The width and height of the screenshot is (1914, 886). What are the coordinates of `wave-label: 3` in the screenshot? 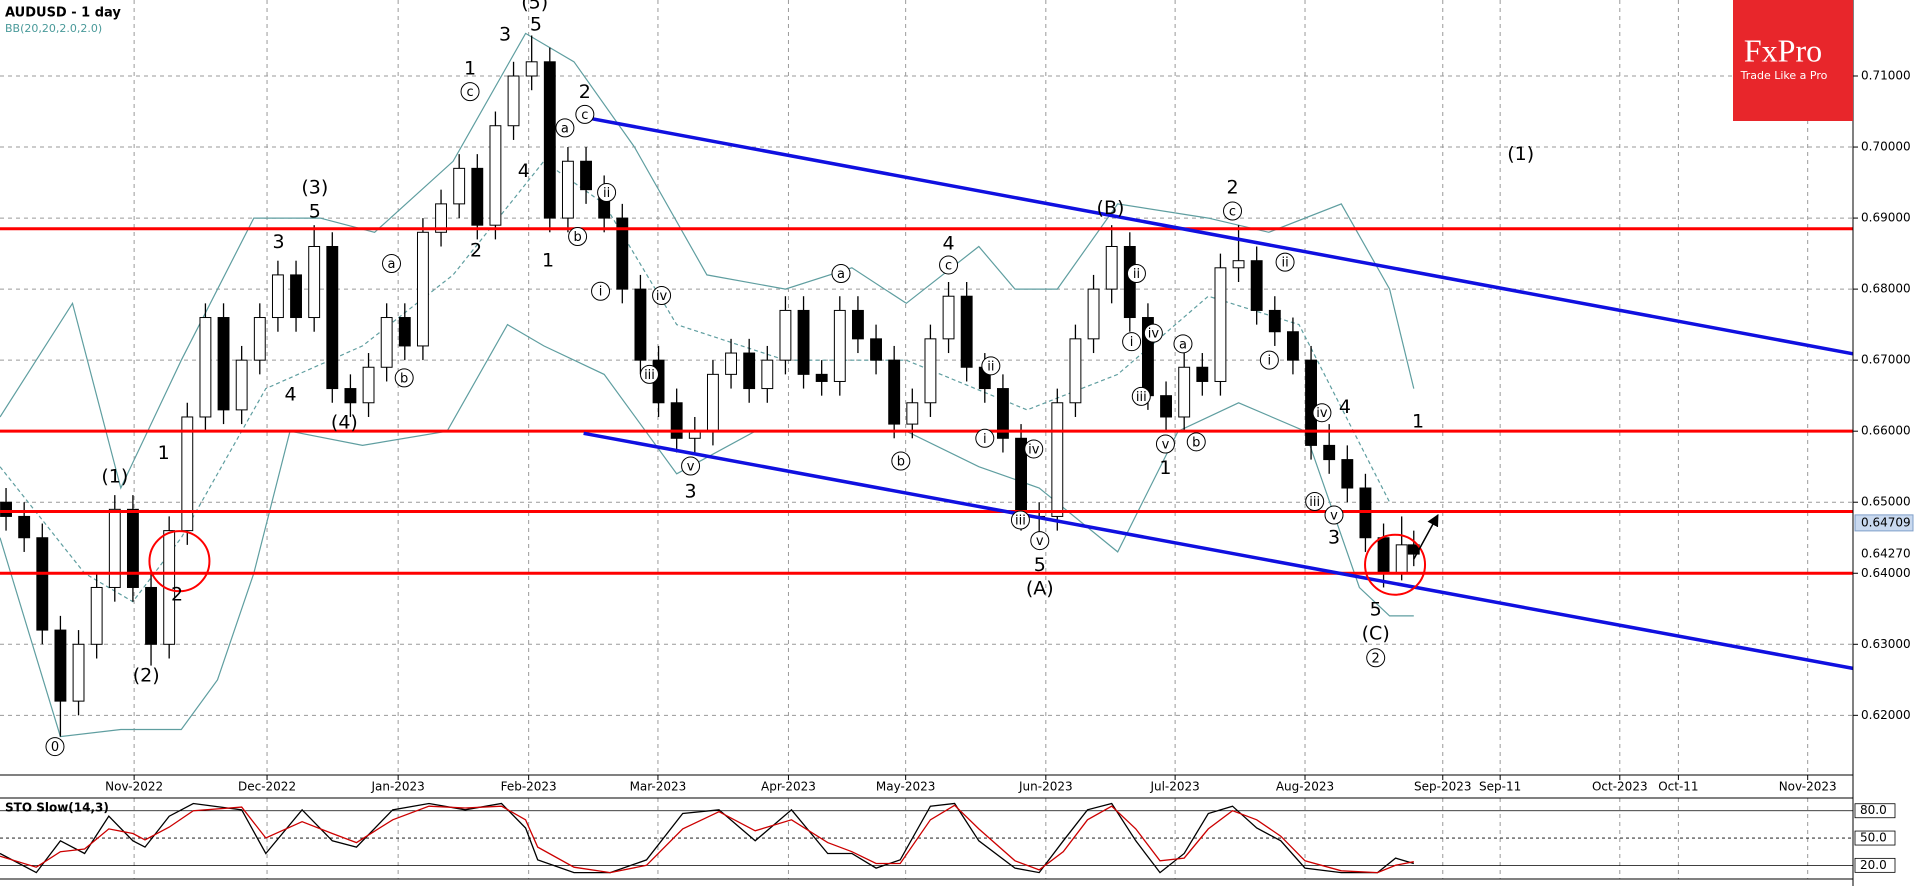 It's located at (278, 242).